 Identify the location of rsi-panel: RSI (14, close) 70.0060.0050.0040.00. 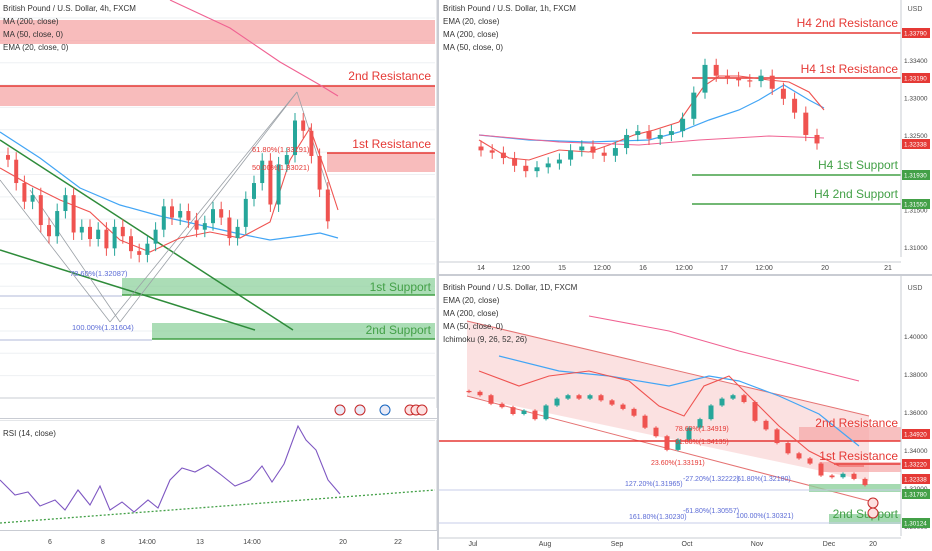
(218, 475).